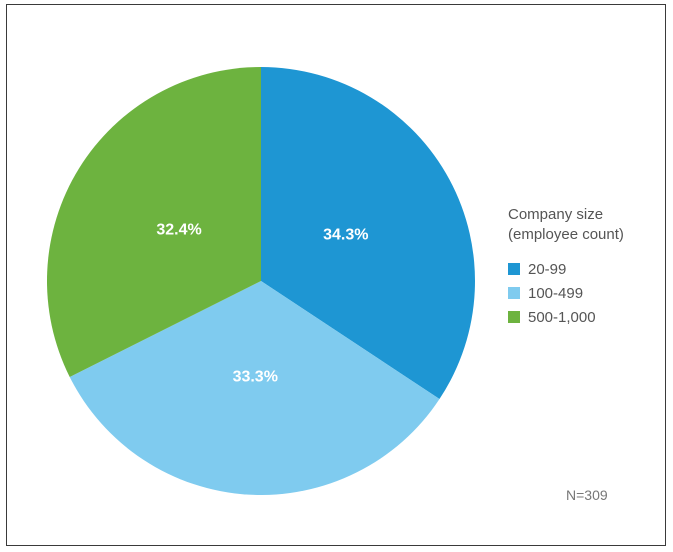 This screenshot has height=552, width=673. What do you see at coordinates (345, 235) in the screenshot?
I see `pie-label-20-99: 34.3%` at bounding box center [345, 235].